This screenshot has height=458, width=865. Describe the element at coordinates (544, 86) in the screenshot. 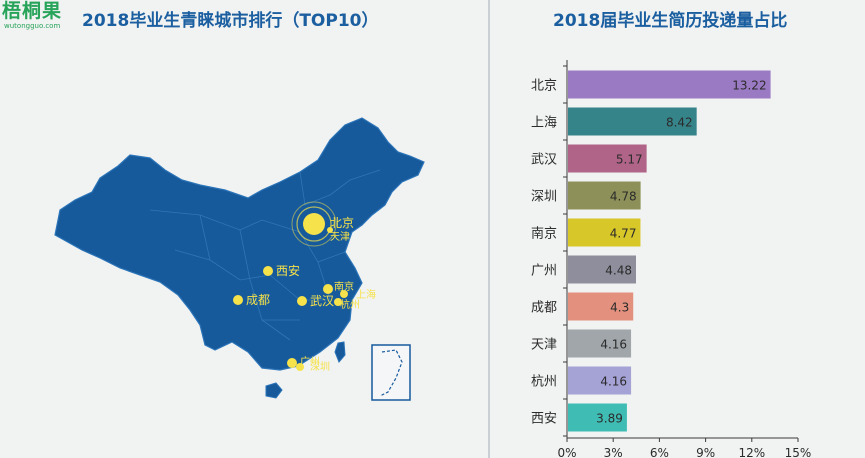

I see `category-label: 北京` at that location.